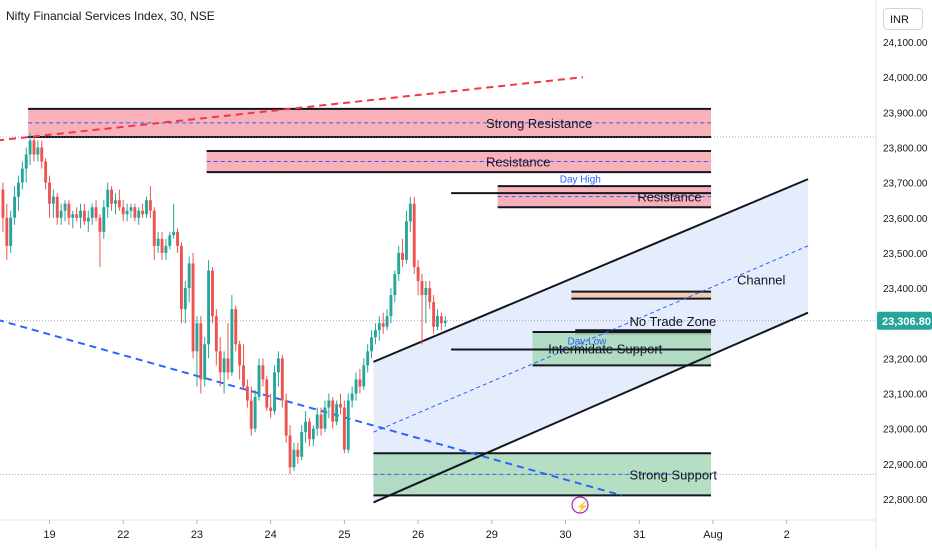 The height and width of the screenshot is (555, 932). Describe the element at coordinates (539, 123) in the screenshot. I see `label-strong-resistance: Strong Resistance` at that location.